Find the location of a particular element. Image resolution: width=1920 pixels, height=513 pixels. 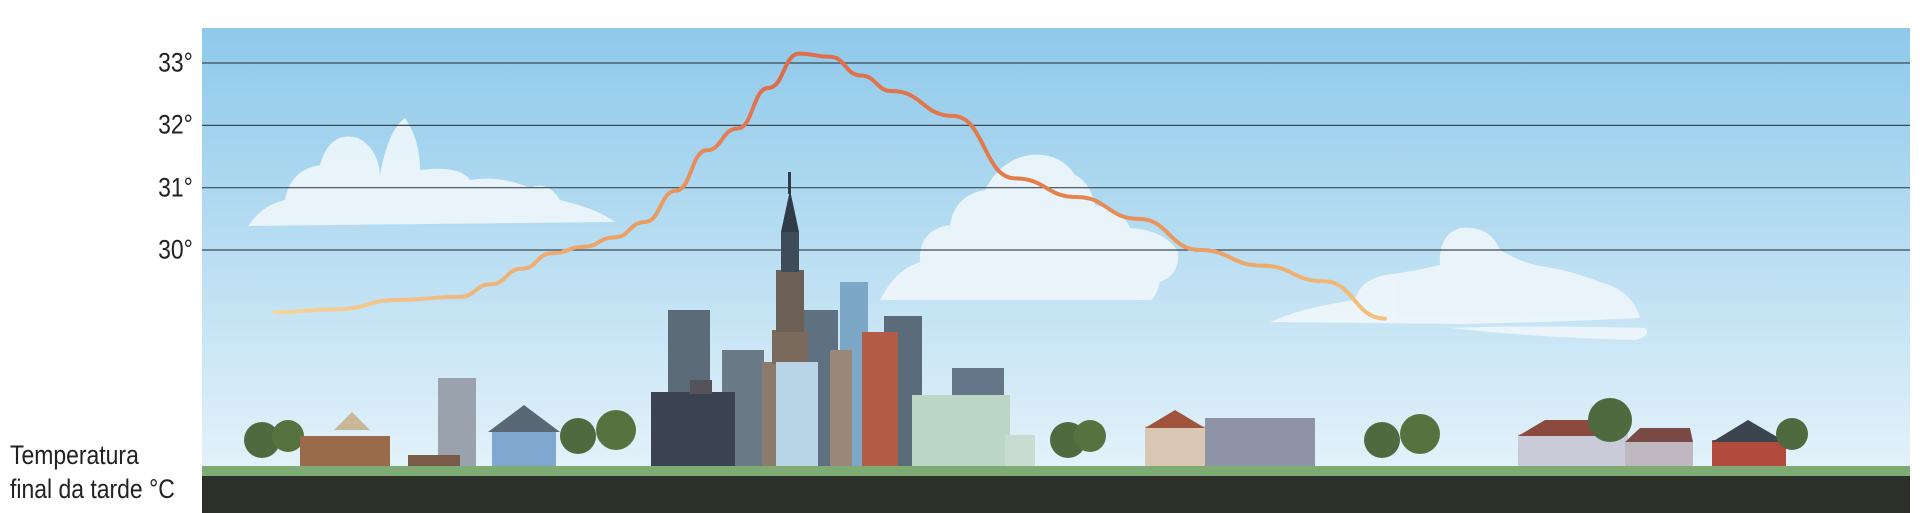

cloud-right is located at coordinates (1459, 283).